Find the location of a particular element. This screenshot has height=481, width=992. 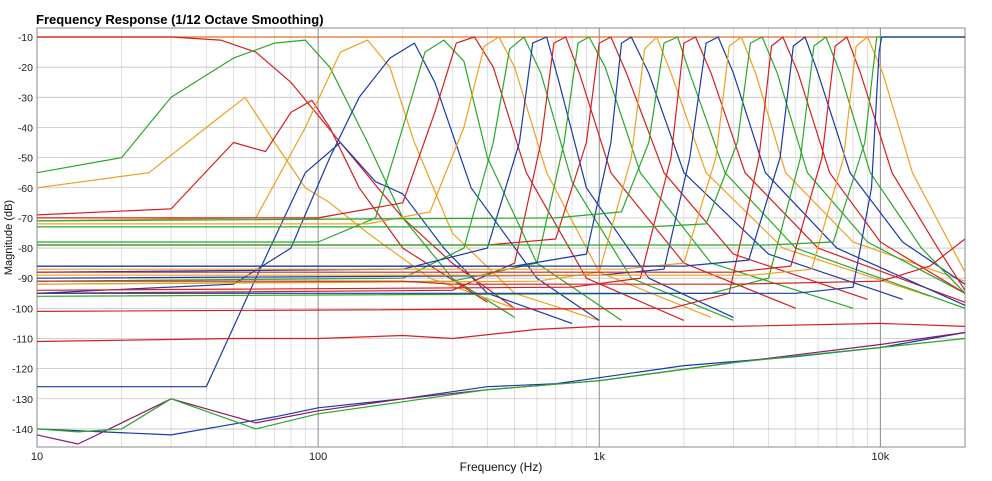

y-tick-label: -110 is located at coordinates (23, 339).